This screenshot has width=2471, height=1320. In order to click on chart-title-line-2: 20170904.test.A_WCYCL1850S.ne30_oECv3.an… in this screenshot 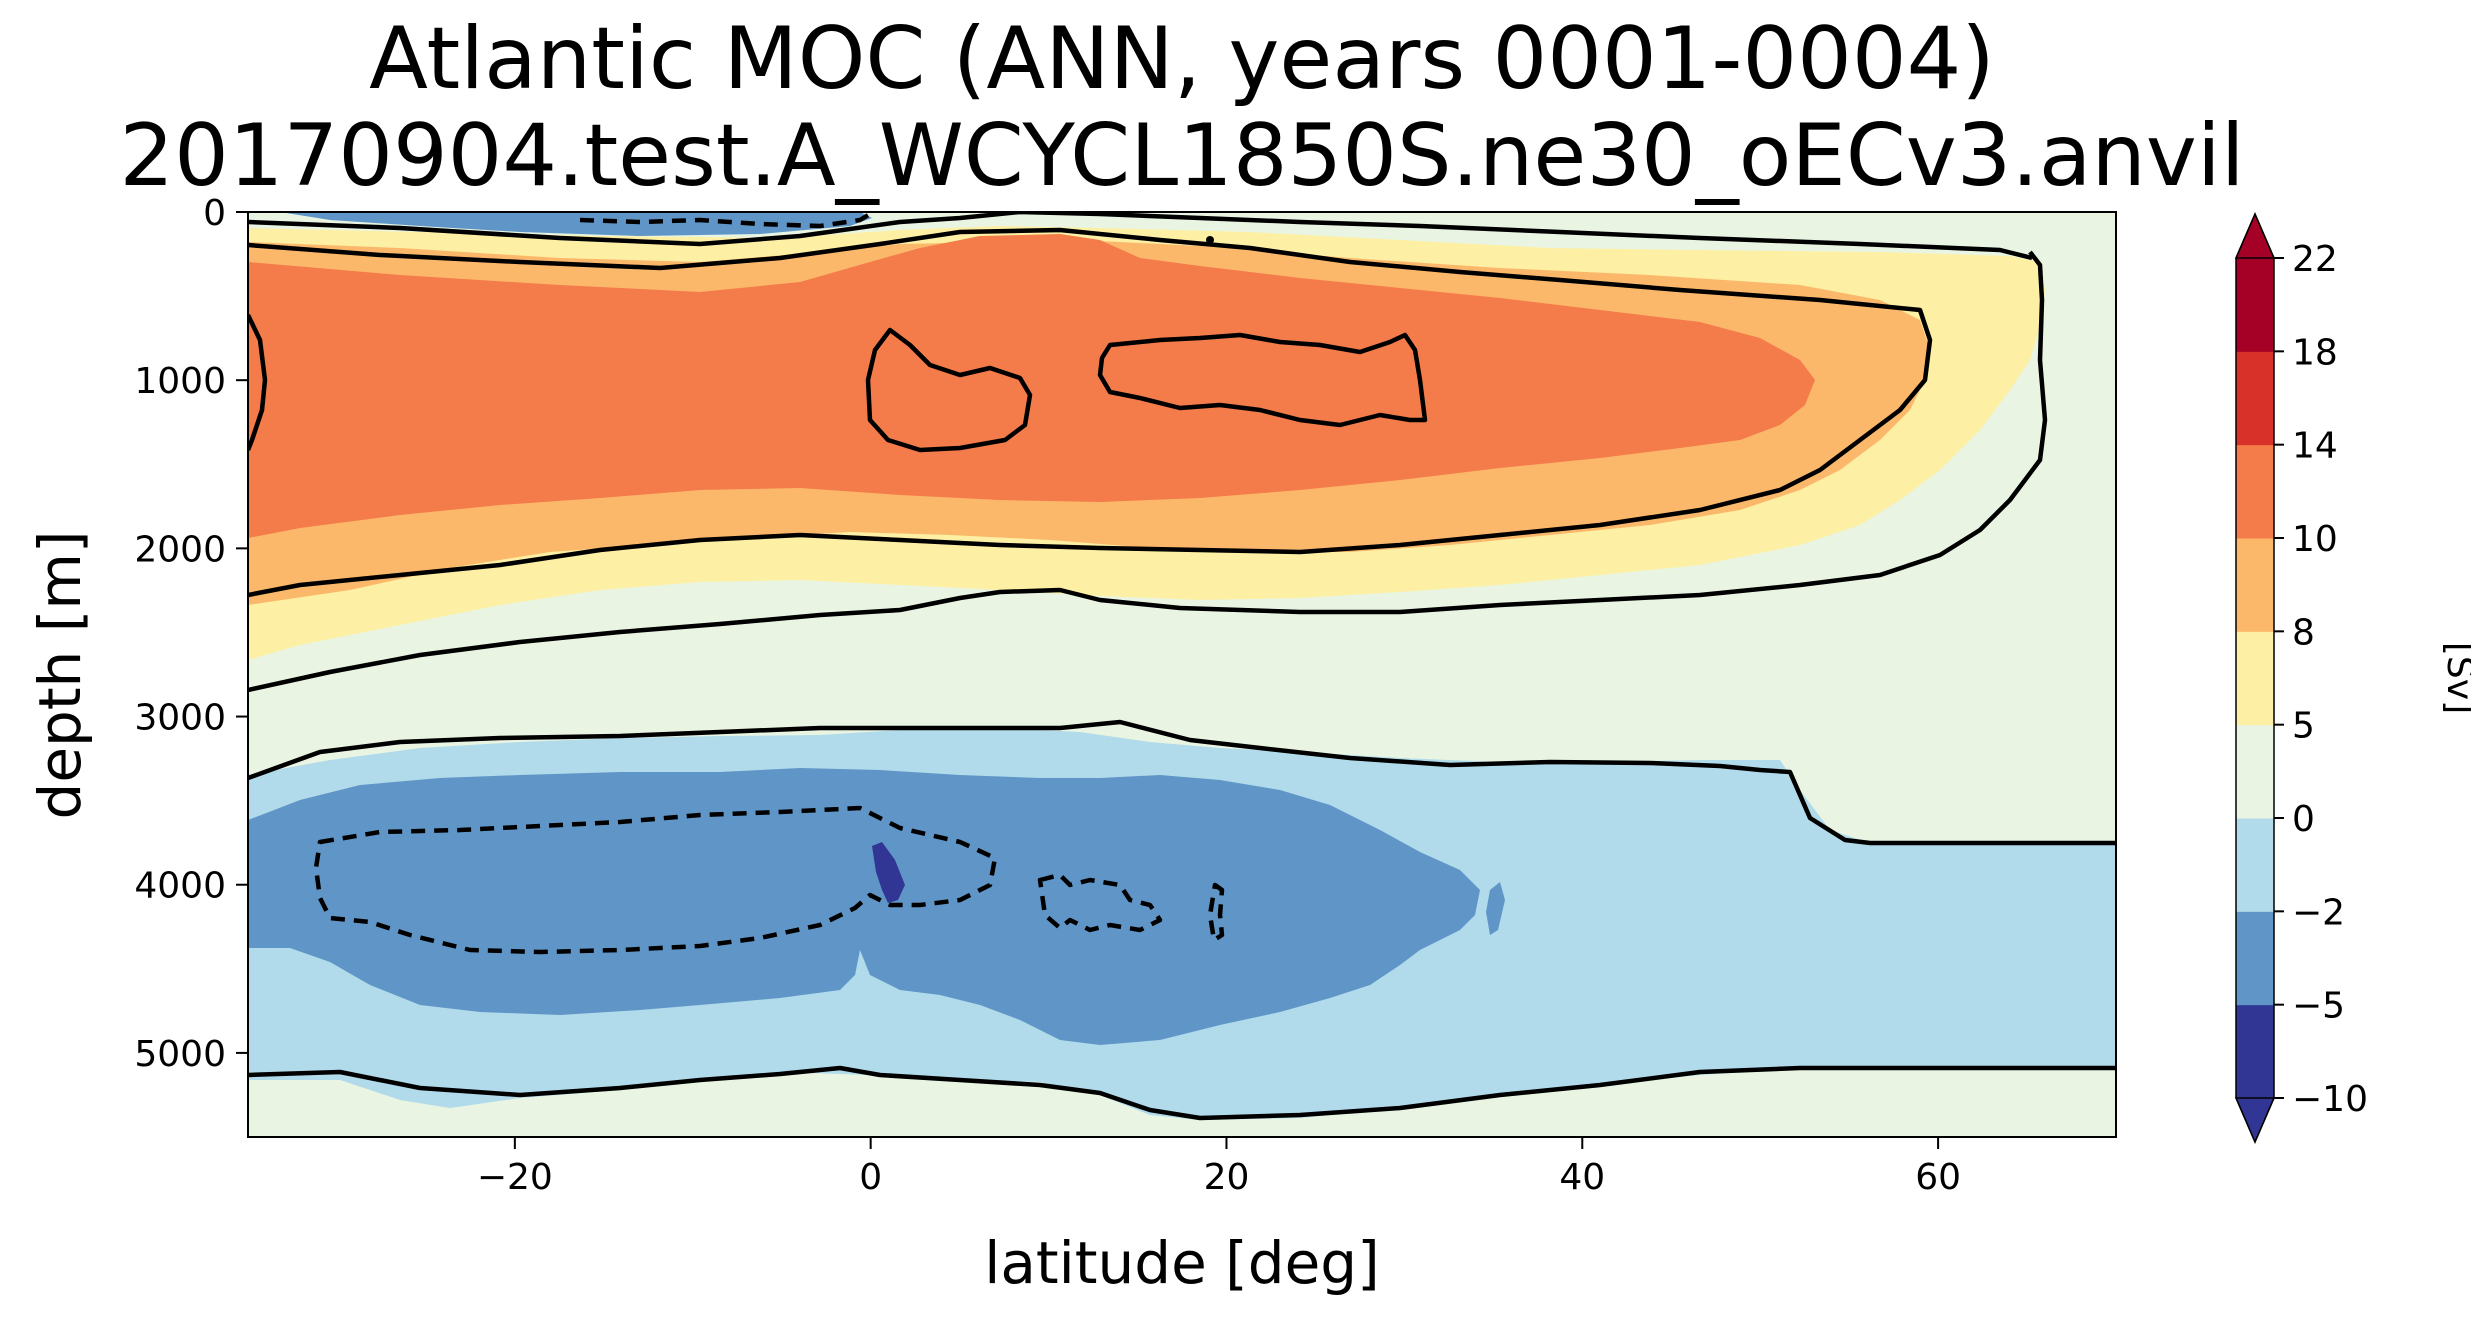, I will do `click(1181, 156)`.